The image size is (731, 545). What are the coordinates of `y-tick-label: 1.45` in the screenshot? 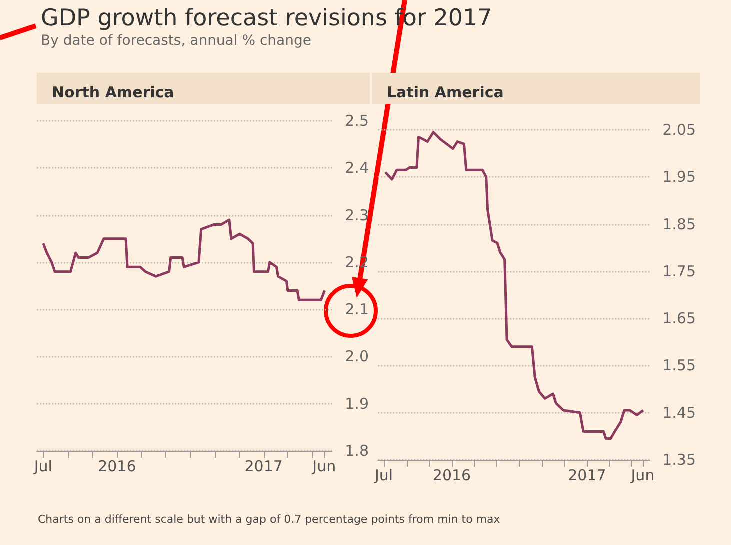 It's located at (679, 413).